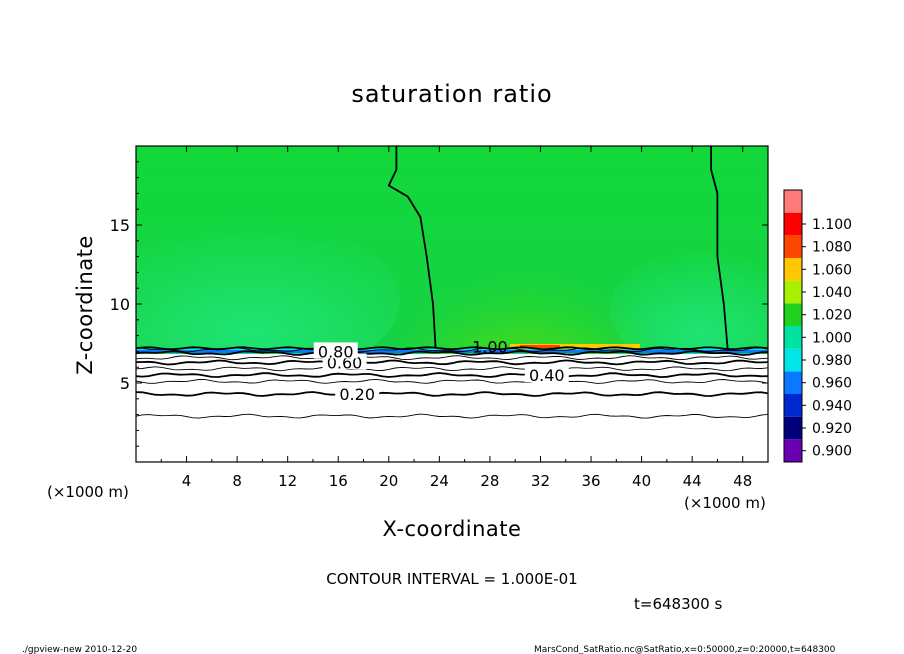 This screenshot has width=904, height=654. I want to click on dry-region, so click(452, 408).